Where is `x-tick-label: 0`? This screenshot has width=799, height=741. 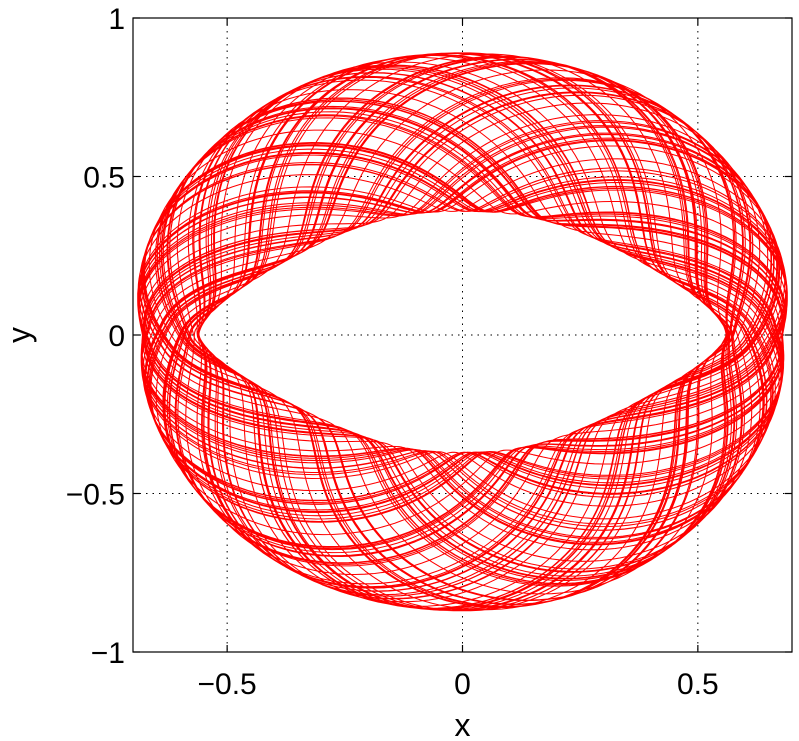
x-tick-label: 0 is located at coordinates (462, 684).